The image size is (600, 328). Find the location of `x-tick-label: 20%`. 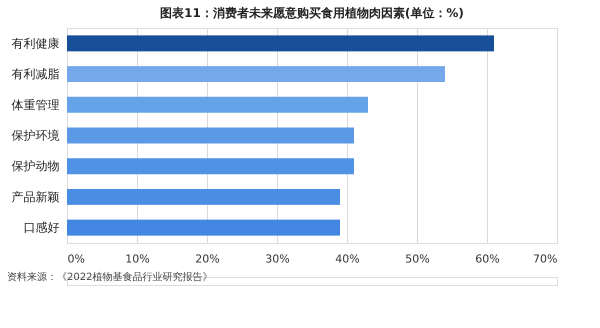

x-tick-label: 20% is located at coordinates (207, 259).